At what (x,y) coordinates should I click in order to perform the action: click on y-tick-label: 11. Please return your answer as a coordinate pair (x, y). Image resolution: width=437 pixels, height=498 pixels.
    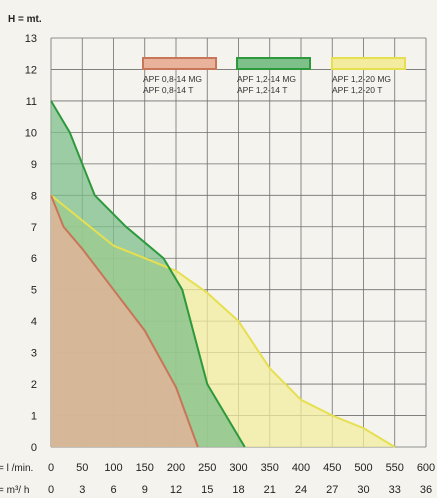
    Looking at the image, I should click on (31, 102).